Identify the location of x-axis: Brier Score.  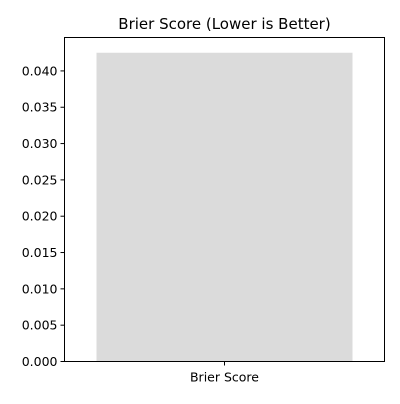
(224, 373).